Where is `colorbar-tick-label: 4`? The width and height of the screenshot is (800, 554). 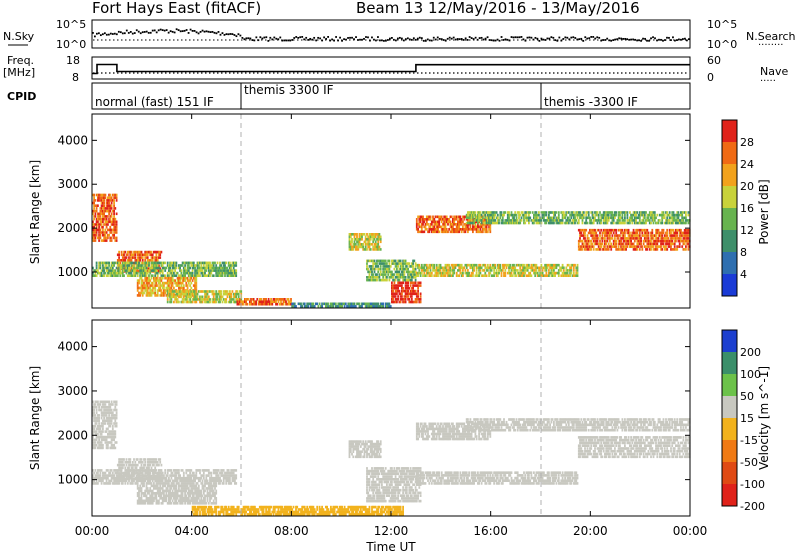 colorbar-tick-label: 4 is located at coordinates (743, 274).